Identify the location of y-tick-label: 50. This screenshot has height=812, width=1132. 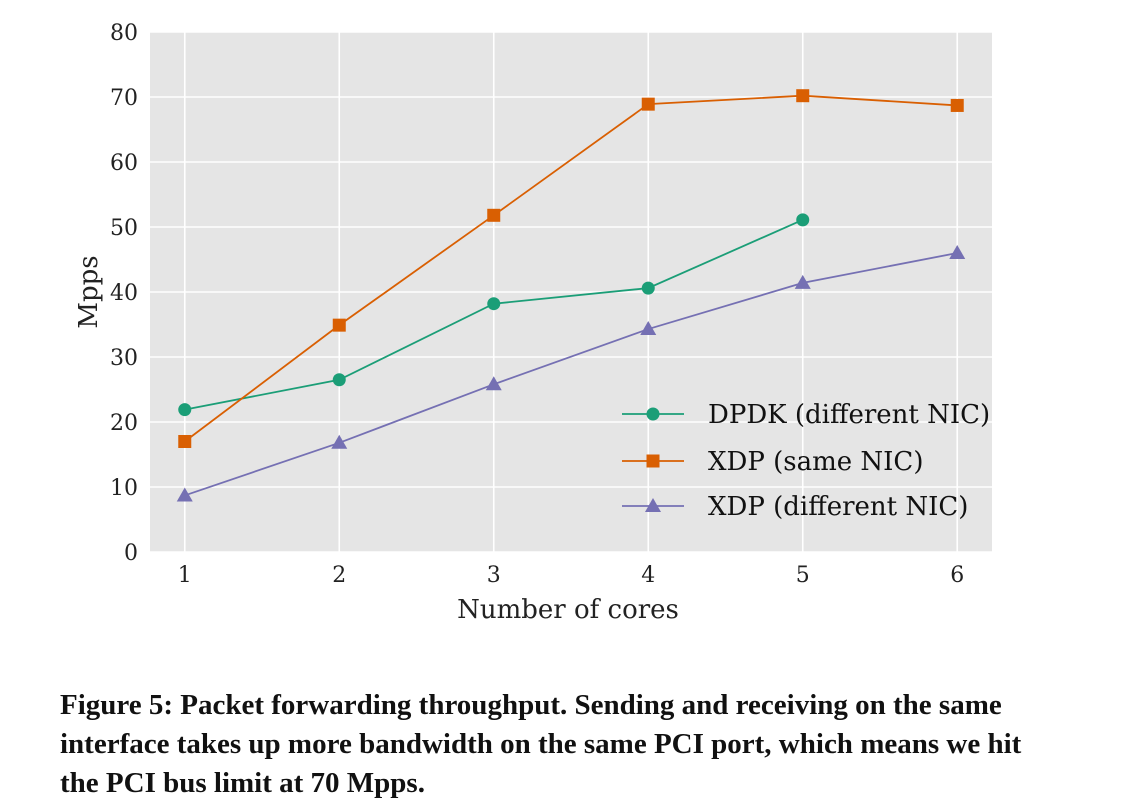
(124, 228).